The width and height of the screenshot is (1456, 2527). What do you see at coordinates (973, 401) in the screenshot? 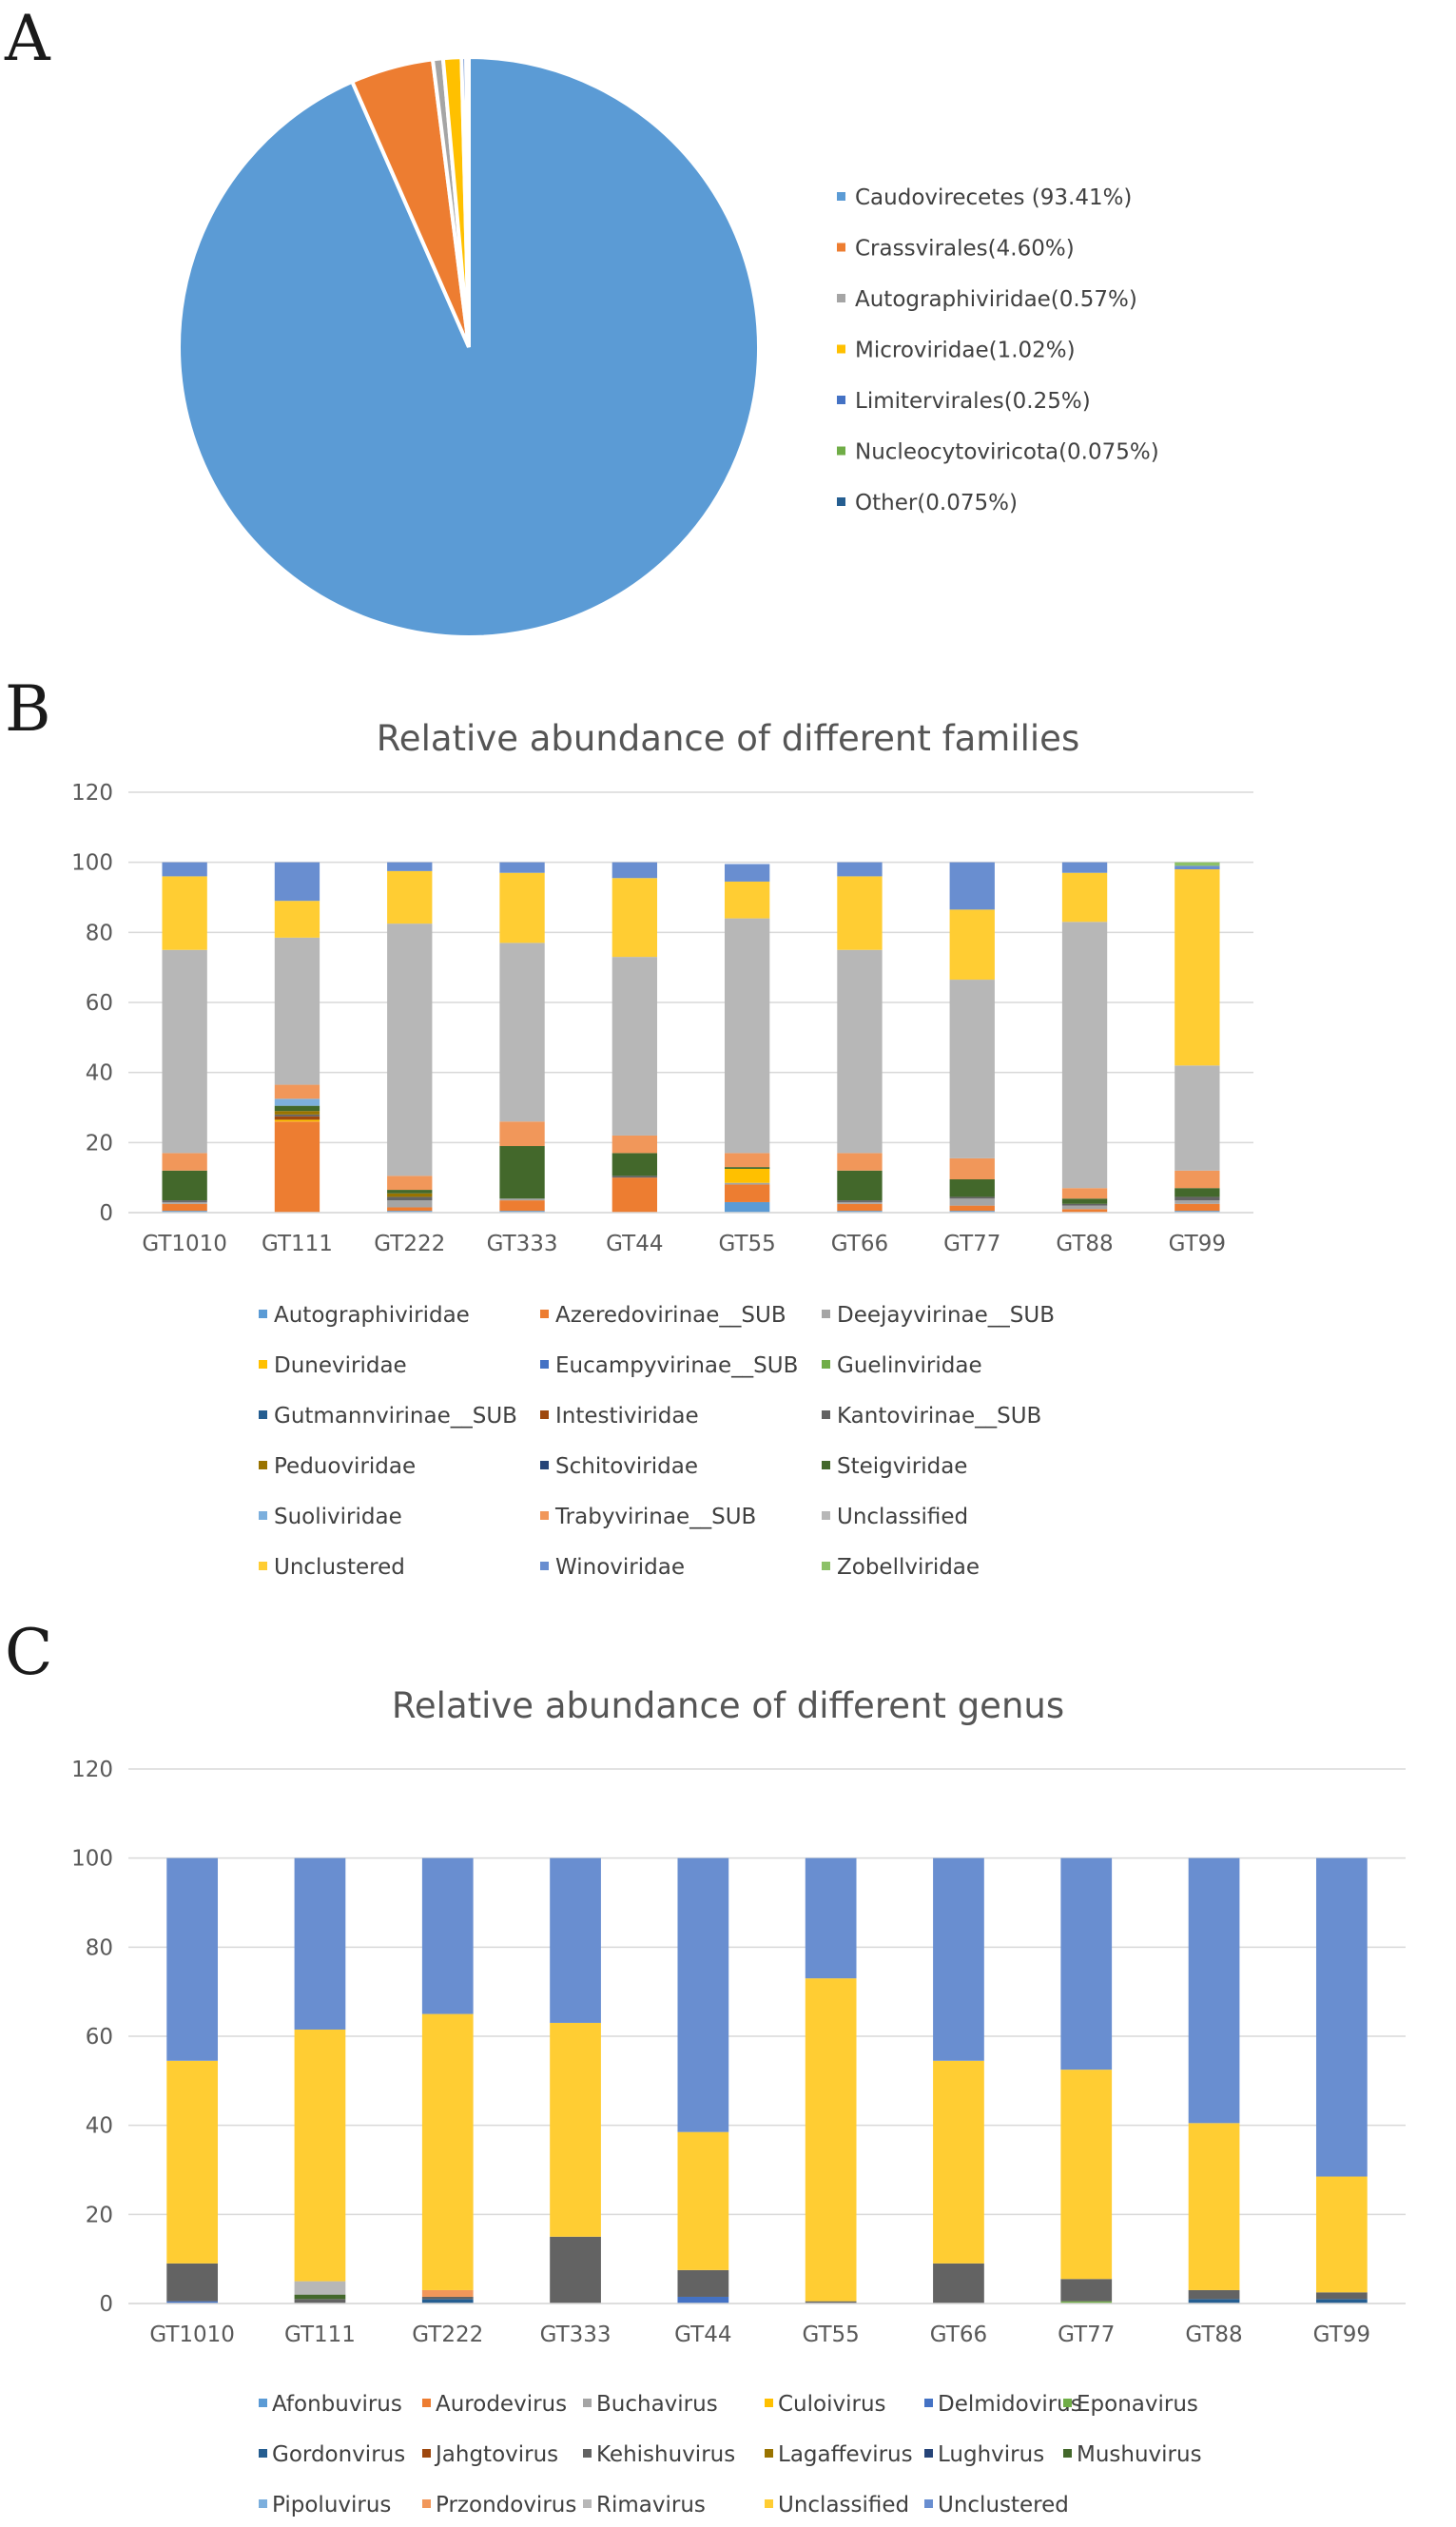
I see `legend-label: Limitervirales(0.25%)` at bounding box center [973, 401].